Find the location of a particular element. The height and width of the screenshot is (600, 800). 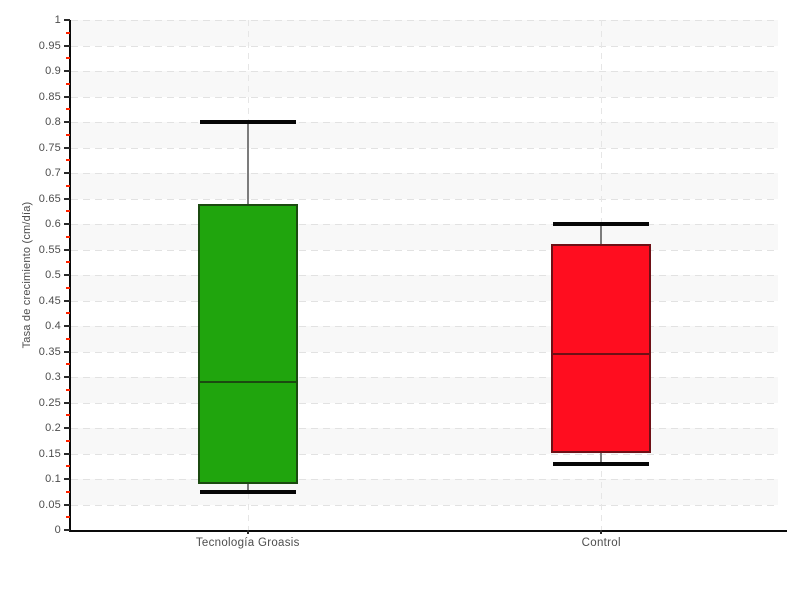

y-tick-label: 0.45 is located at coordinates (49, 300).